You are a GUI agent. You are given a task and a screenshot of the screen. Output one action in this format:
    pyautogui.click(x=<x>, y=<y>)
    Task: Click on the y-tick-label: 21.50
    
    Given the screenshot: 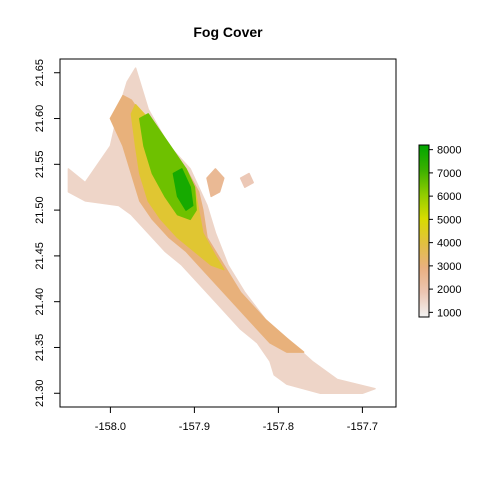 What is the action you would take?
    pyautogui.click(x=40, y=210)
    